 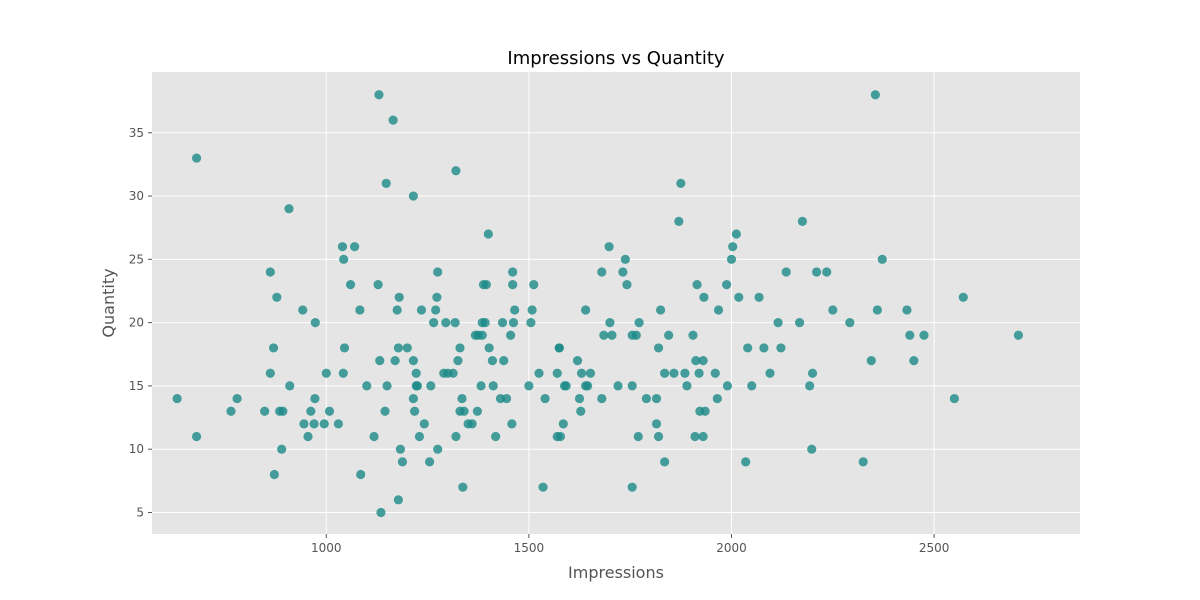 I want to click on y-tick-label: 35, so click(x=136, y=133).